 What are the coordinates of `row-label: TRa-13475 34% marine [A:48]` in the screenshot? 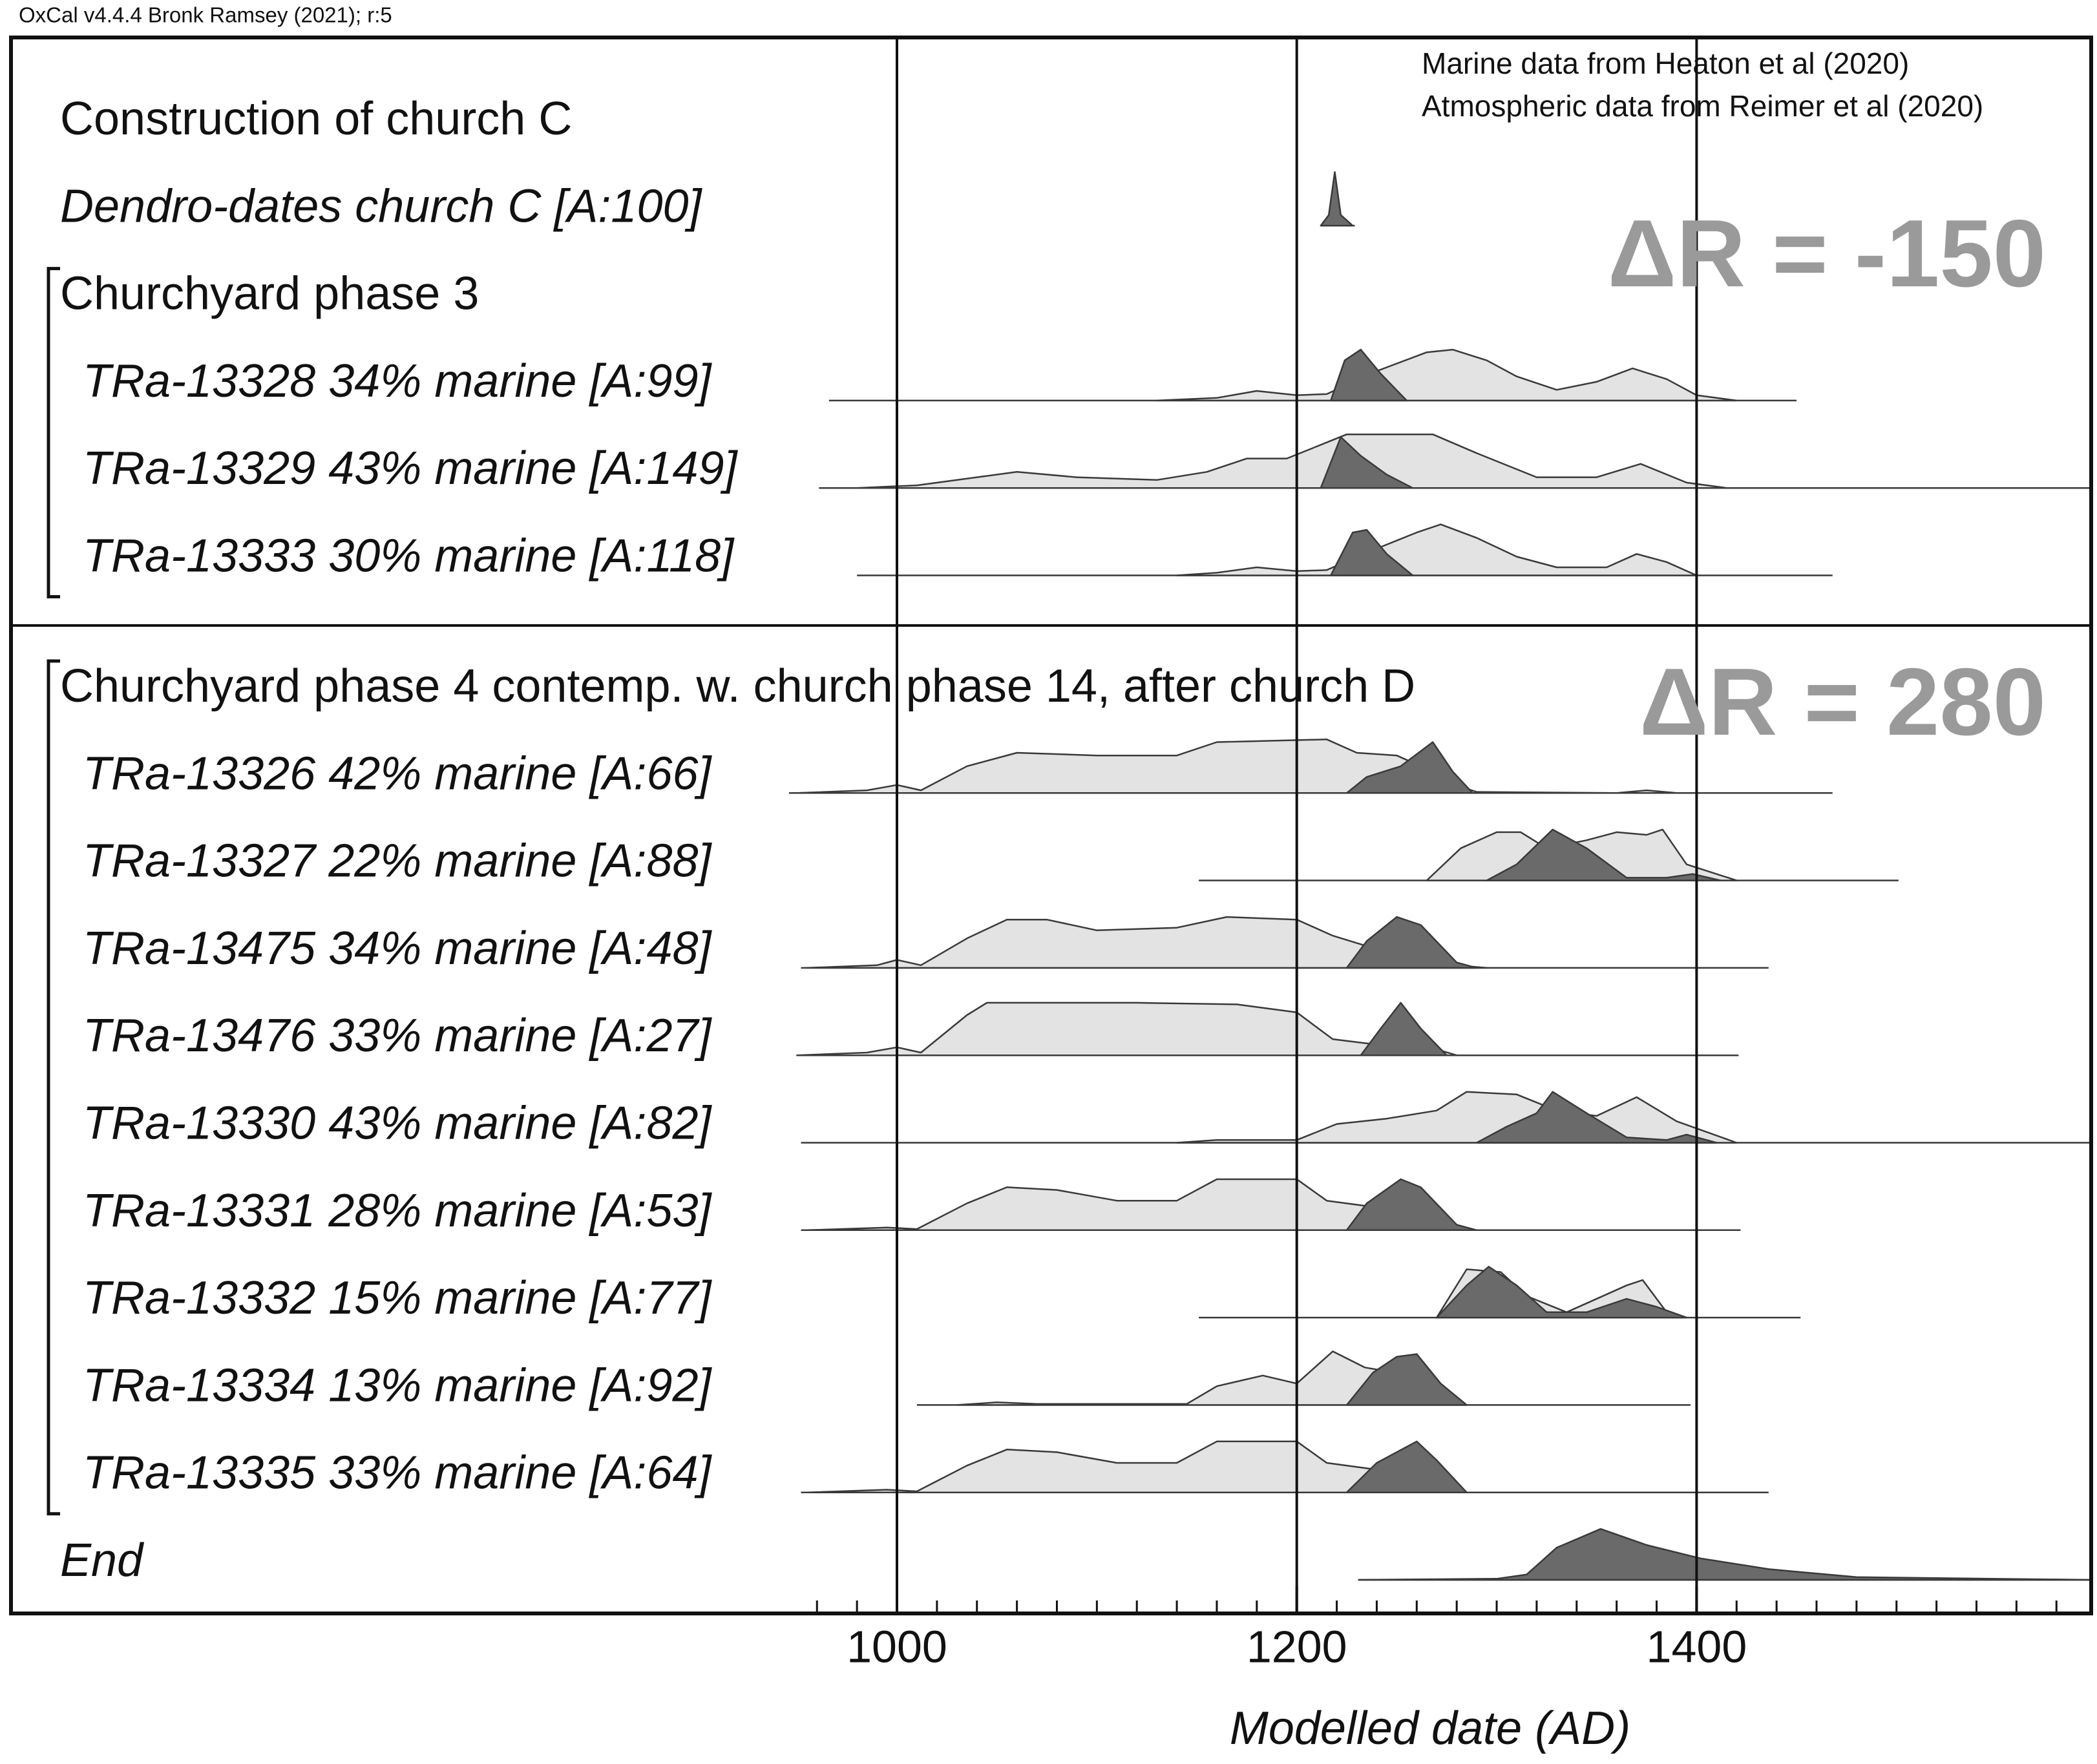 It's located at (398, 949).